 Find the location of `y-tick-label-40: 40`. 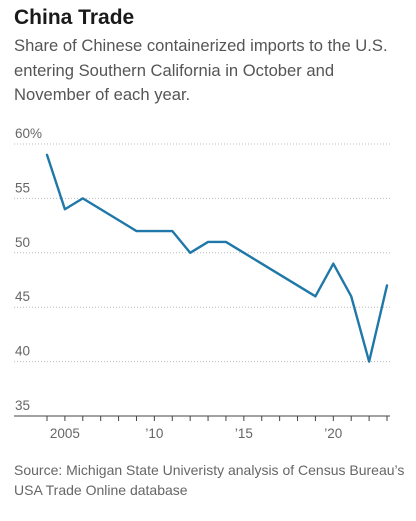

y-tick-label-40: 40 is located at coordinates (22, 351).